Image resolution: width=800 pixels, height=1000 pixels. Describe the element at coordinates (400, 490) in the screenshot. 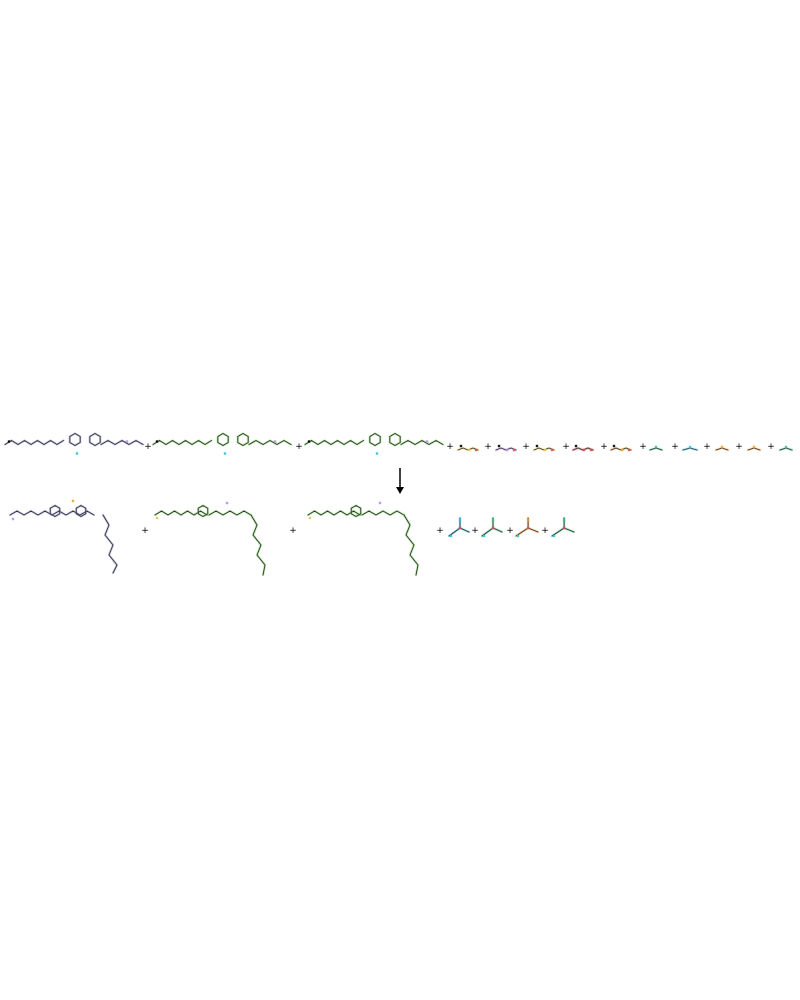

I see `arrow-head` at that location.